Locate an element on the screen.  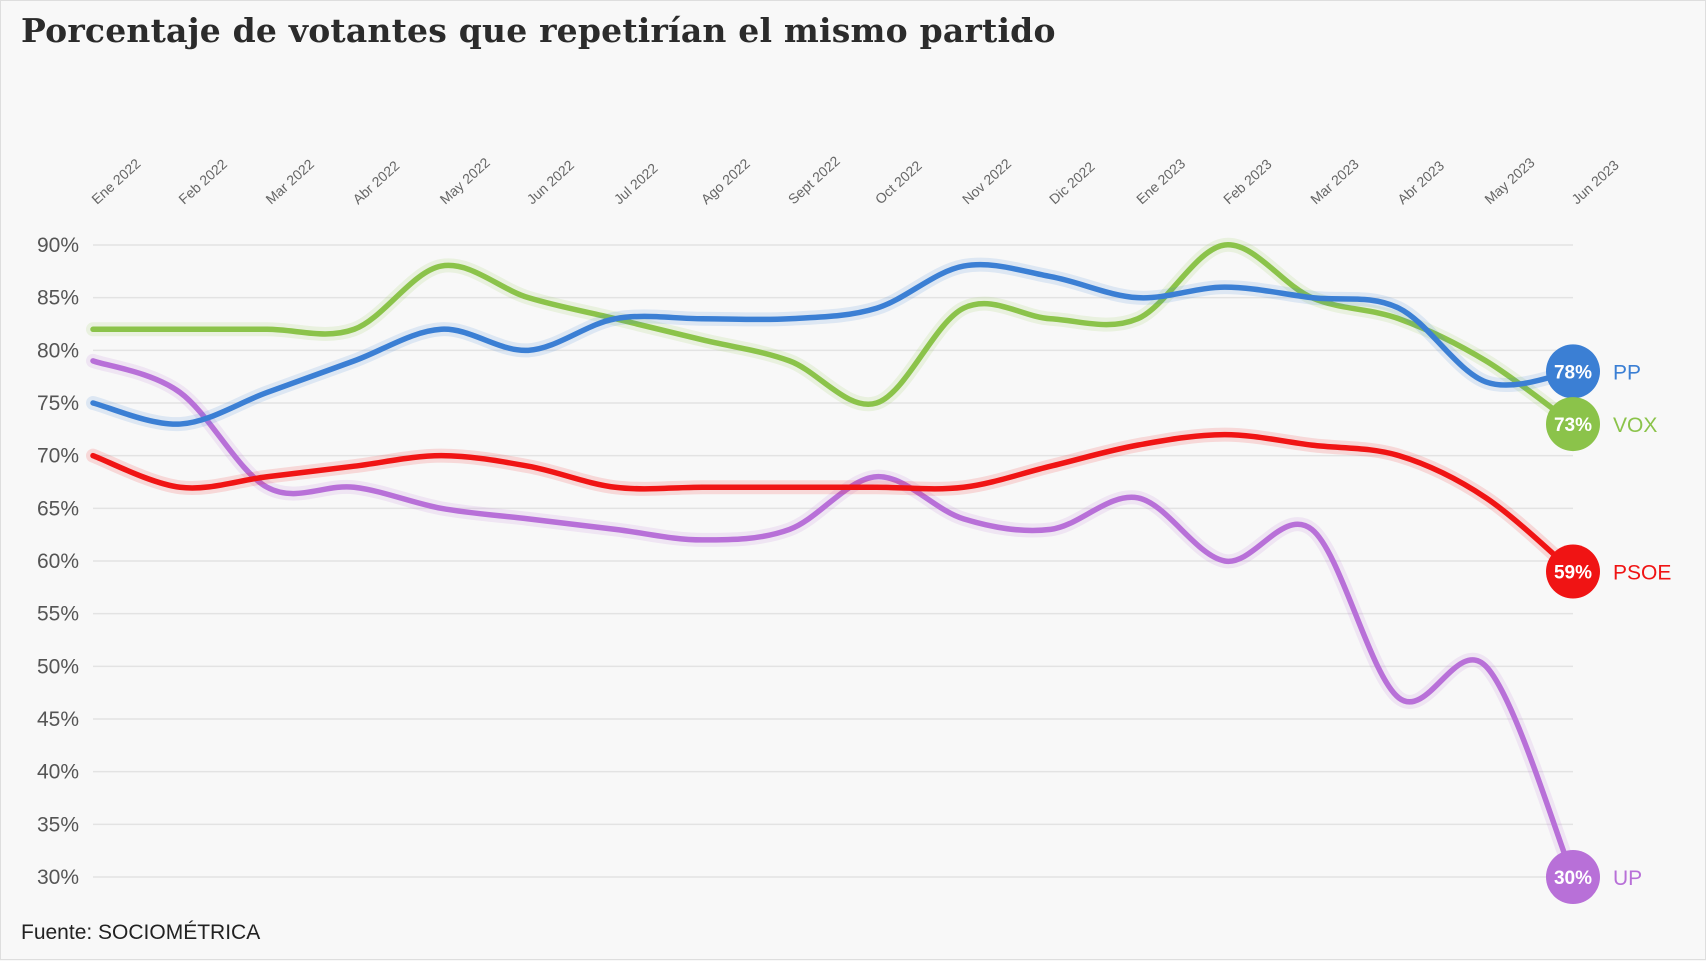
y-tick-label: 60% is located at coordinates (58, 561).